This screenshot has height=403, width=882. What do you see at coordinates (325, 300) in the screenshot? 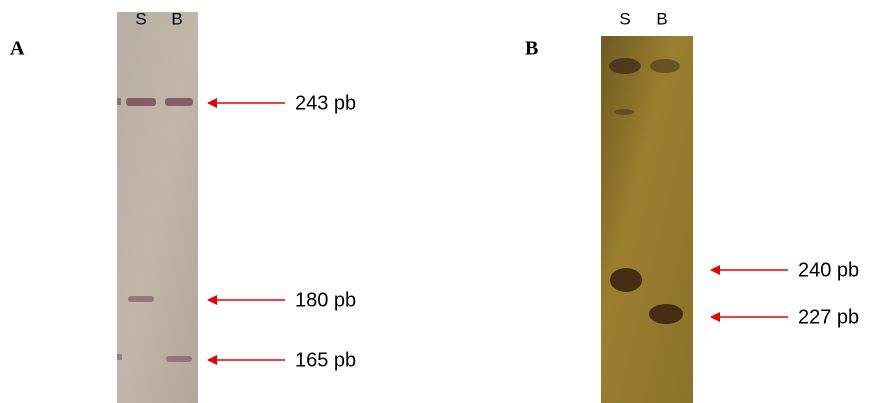
I see `band-label: 180 pb` at bounding box center [325, 300].